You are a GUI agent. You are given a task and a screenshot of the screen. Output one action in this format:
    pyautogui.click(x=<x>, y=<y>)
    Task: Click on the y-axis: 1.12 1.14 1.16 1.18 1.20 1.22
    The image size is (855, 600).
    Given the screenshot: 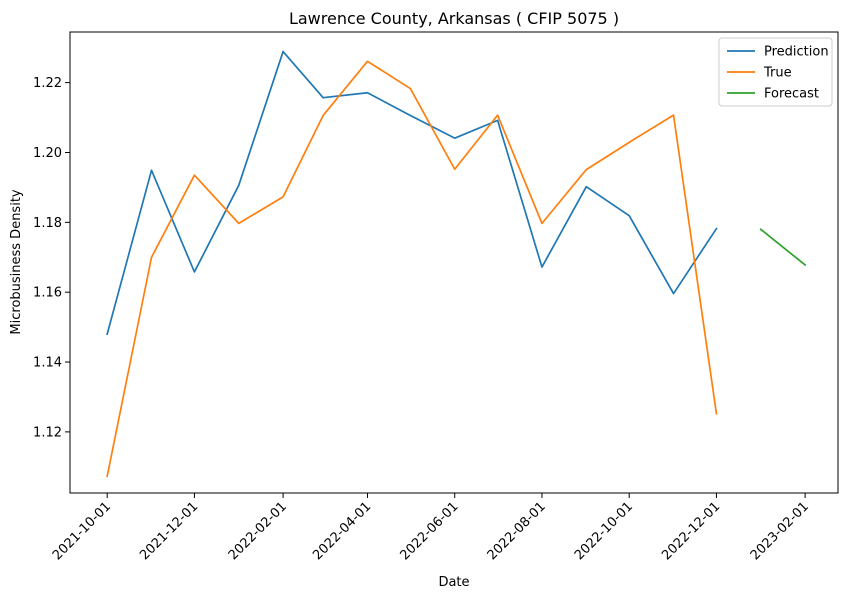 What is the action you would take?
    pyautogui.click(x=51, y=258)
    